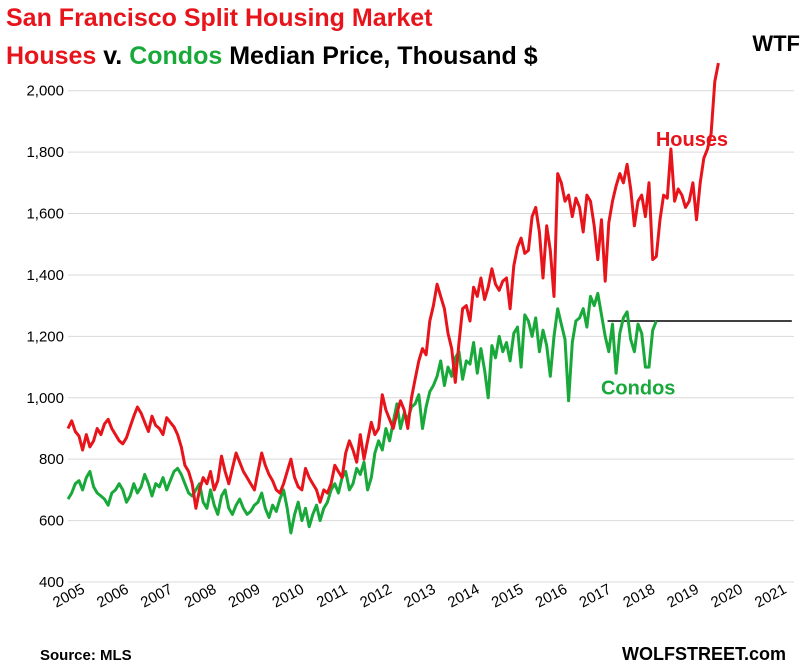  What do you see at coordinates (45, 214) in the screenshot?
I see `y-tick-label: 1,600` at bounding box center [45, 214].